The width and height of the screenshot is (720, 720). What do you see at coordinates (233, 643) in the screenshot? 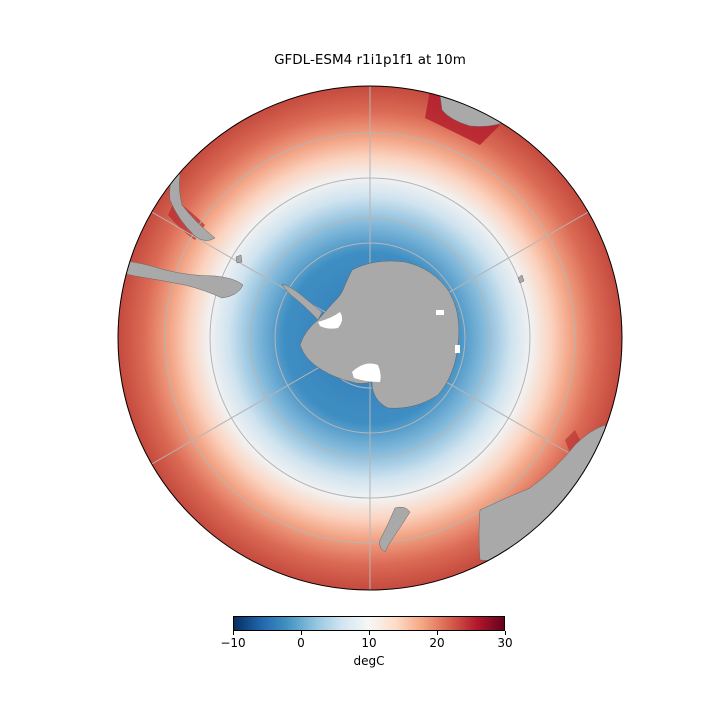
I see `colorbar-tick-label: −10` at bounding box center [233, 643].